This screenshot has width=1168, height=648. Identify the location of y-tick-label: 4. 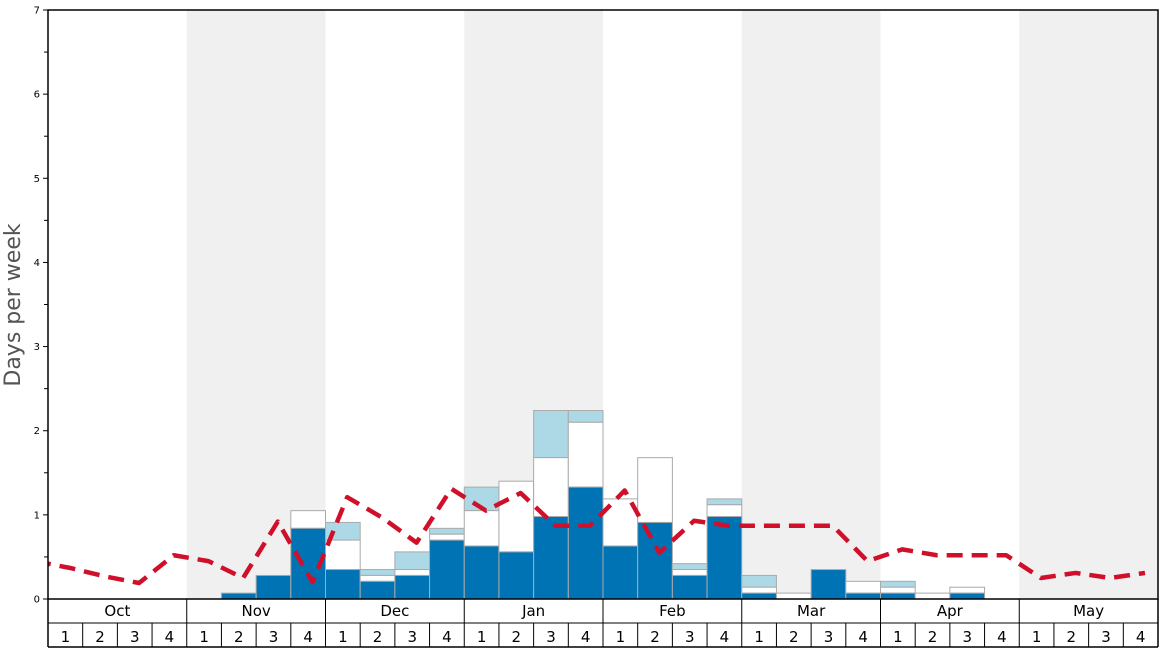
(37, 263).